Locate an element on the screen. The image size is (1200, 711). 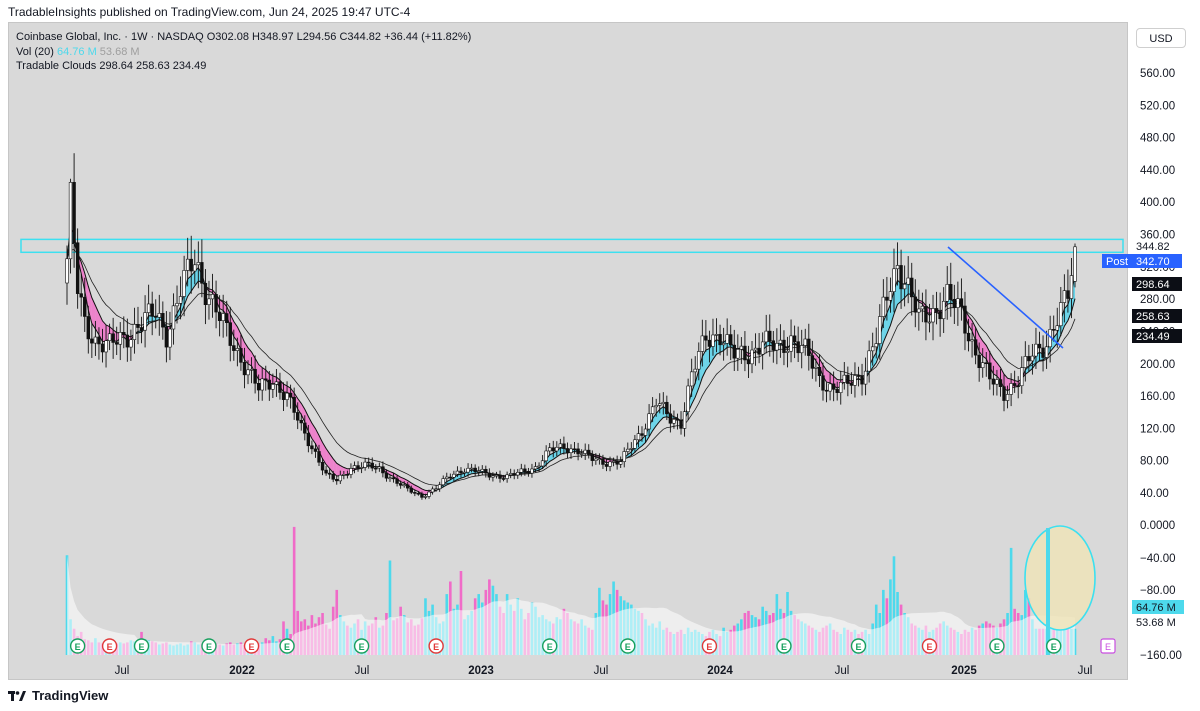
price-tick-label: 280.00 is located at coordinates (1157, 300).